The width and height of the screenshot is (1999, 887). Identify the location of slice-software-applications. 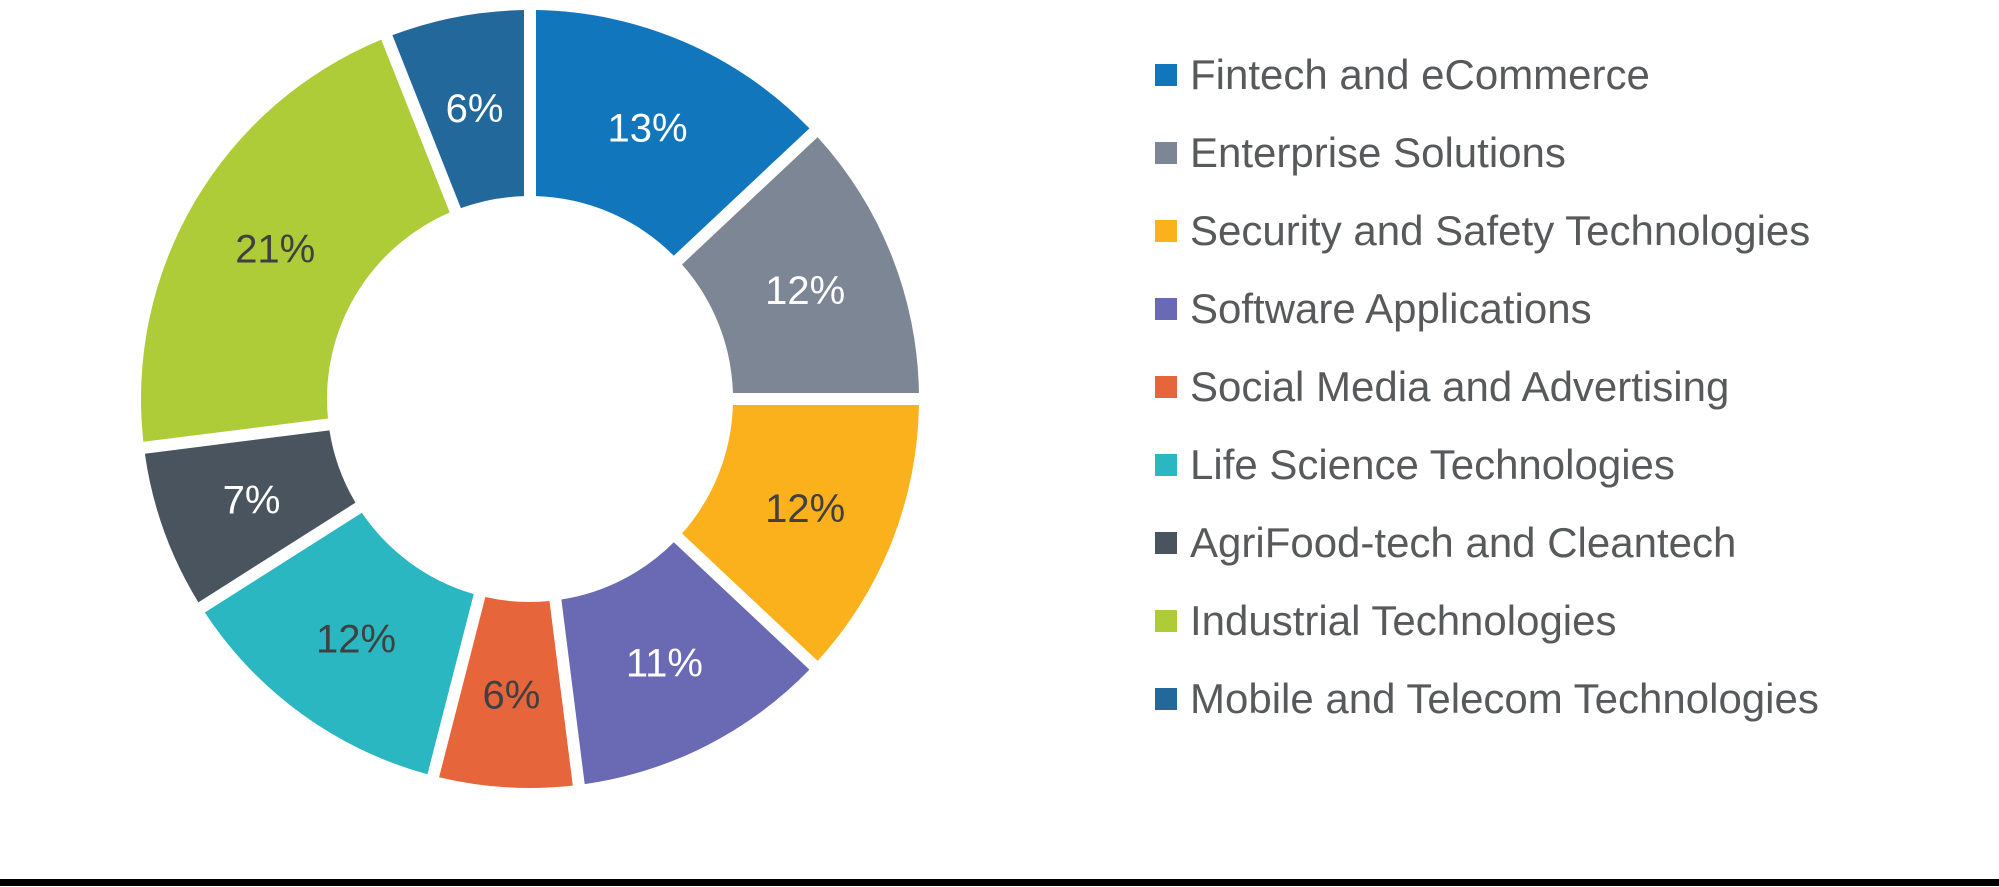
(685, 663).